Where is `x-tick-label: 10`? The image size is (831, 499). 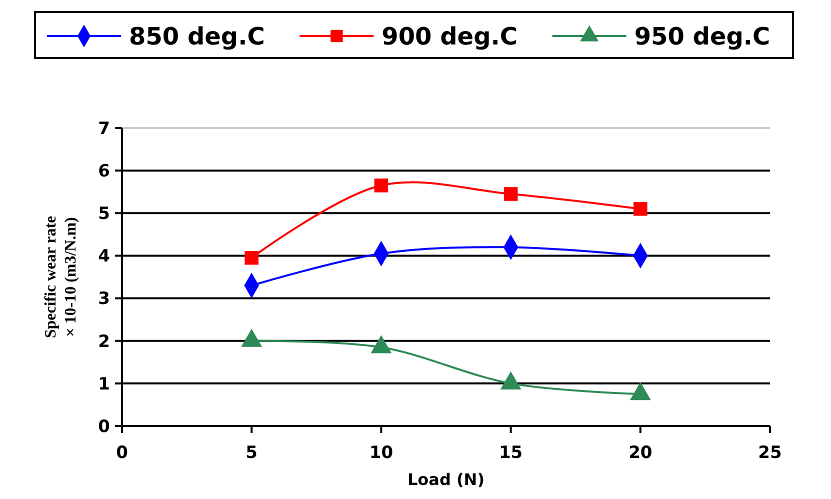
x-tick-label: 10 is located at coordinates (381, 453).